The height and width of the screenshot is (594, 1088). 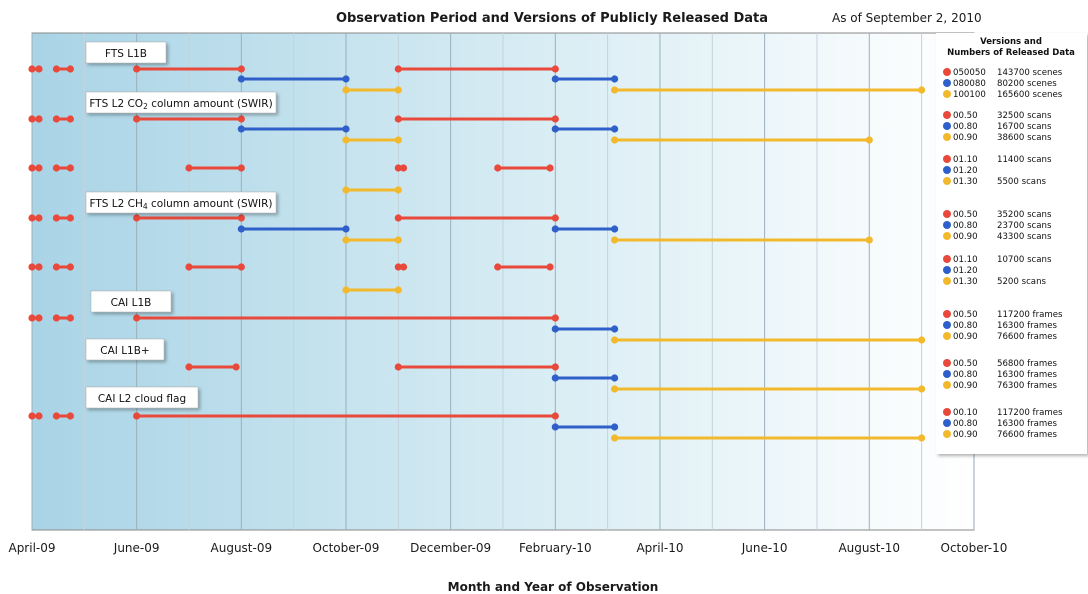 What do you see at coordinates (659, 548) in the screenshot?
I see `x-tick-label: April-10` at bounding box center [659, 548].